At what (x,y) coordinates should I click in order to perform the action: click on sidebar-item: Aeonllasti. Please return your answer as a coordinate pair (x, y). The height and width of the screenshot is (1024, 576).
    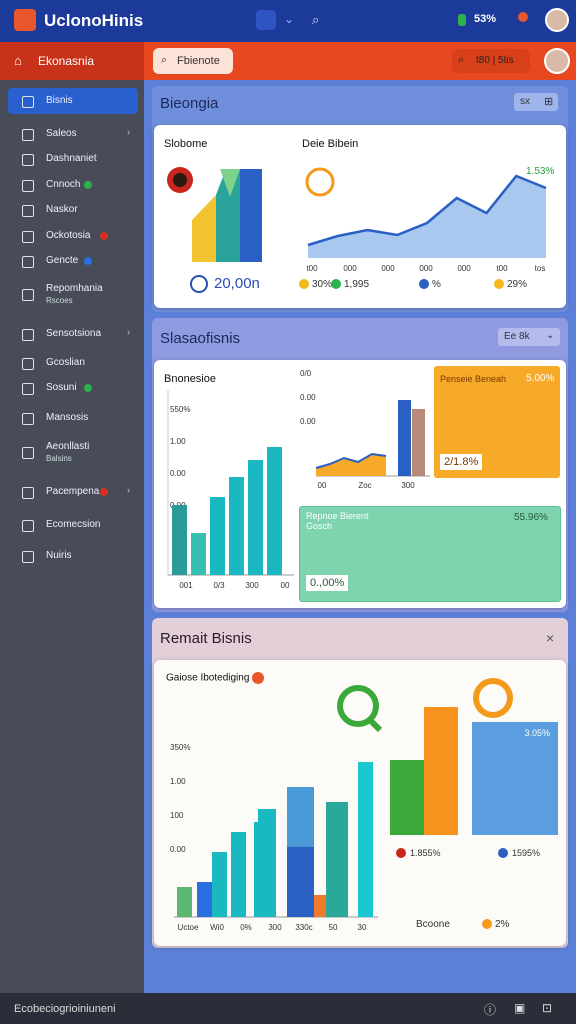
    Looking at the image, I should click on (68, 446).